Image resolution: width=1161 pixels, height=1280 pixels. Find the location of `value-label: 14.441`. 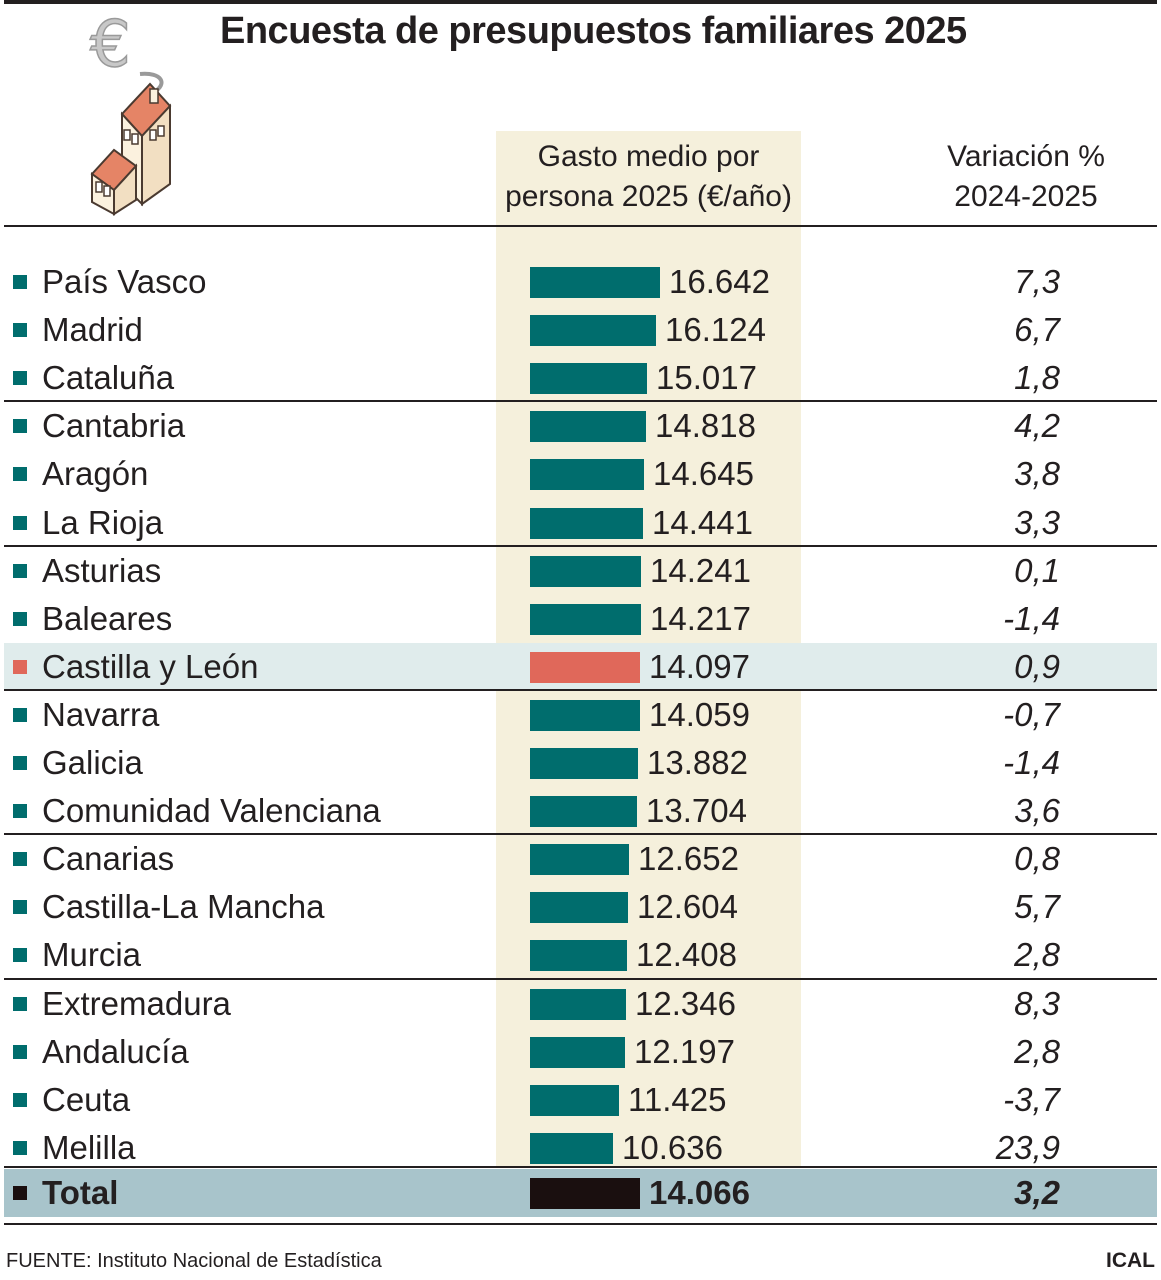

value-label: 14.441 is located at coordinates (702, 522).